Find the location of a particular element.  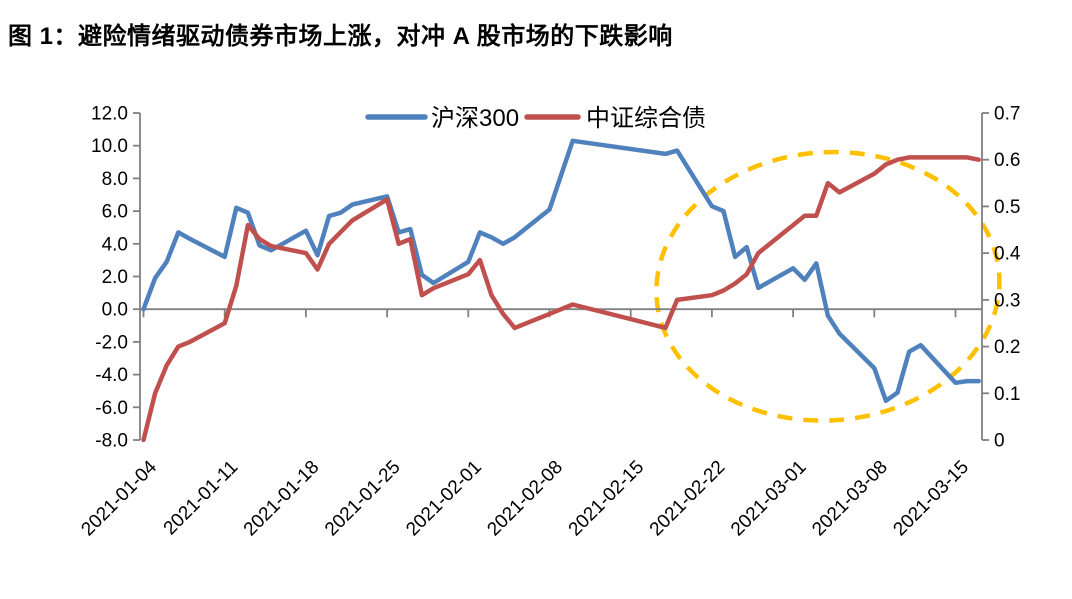

y-axis-right-tick-label: 0.6 is located at coordinates (1007, 160).